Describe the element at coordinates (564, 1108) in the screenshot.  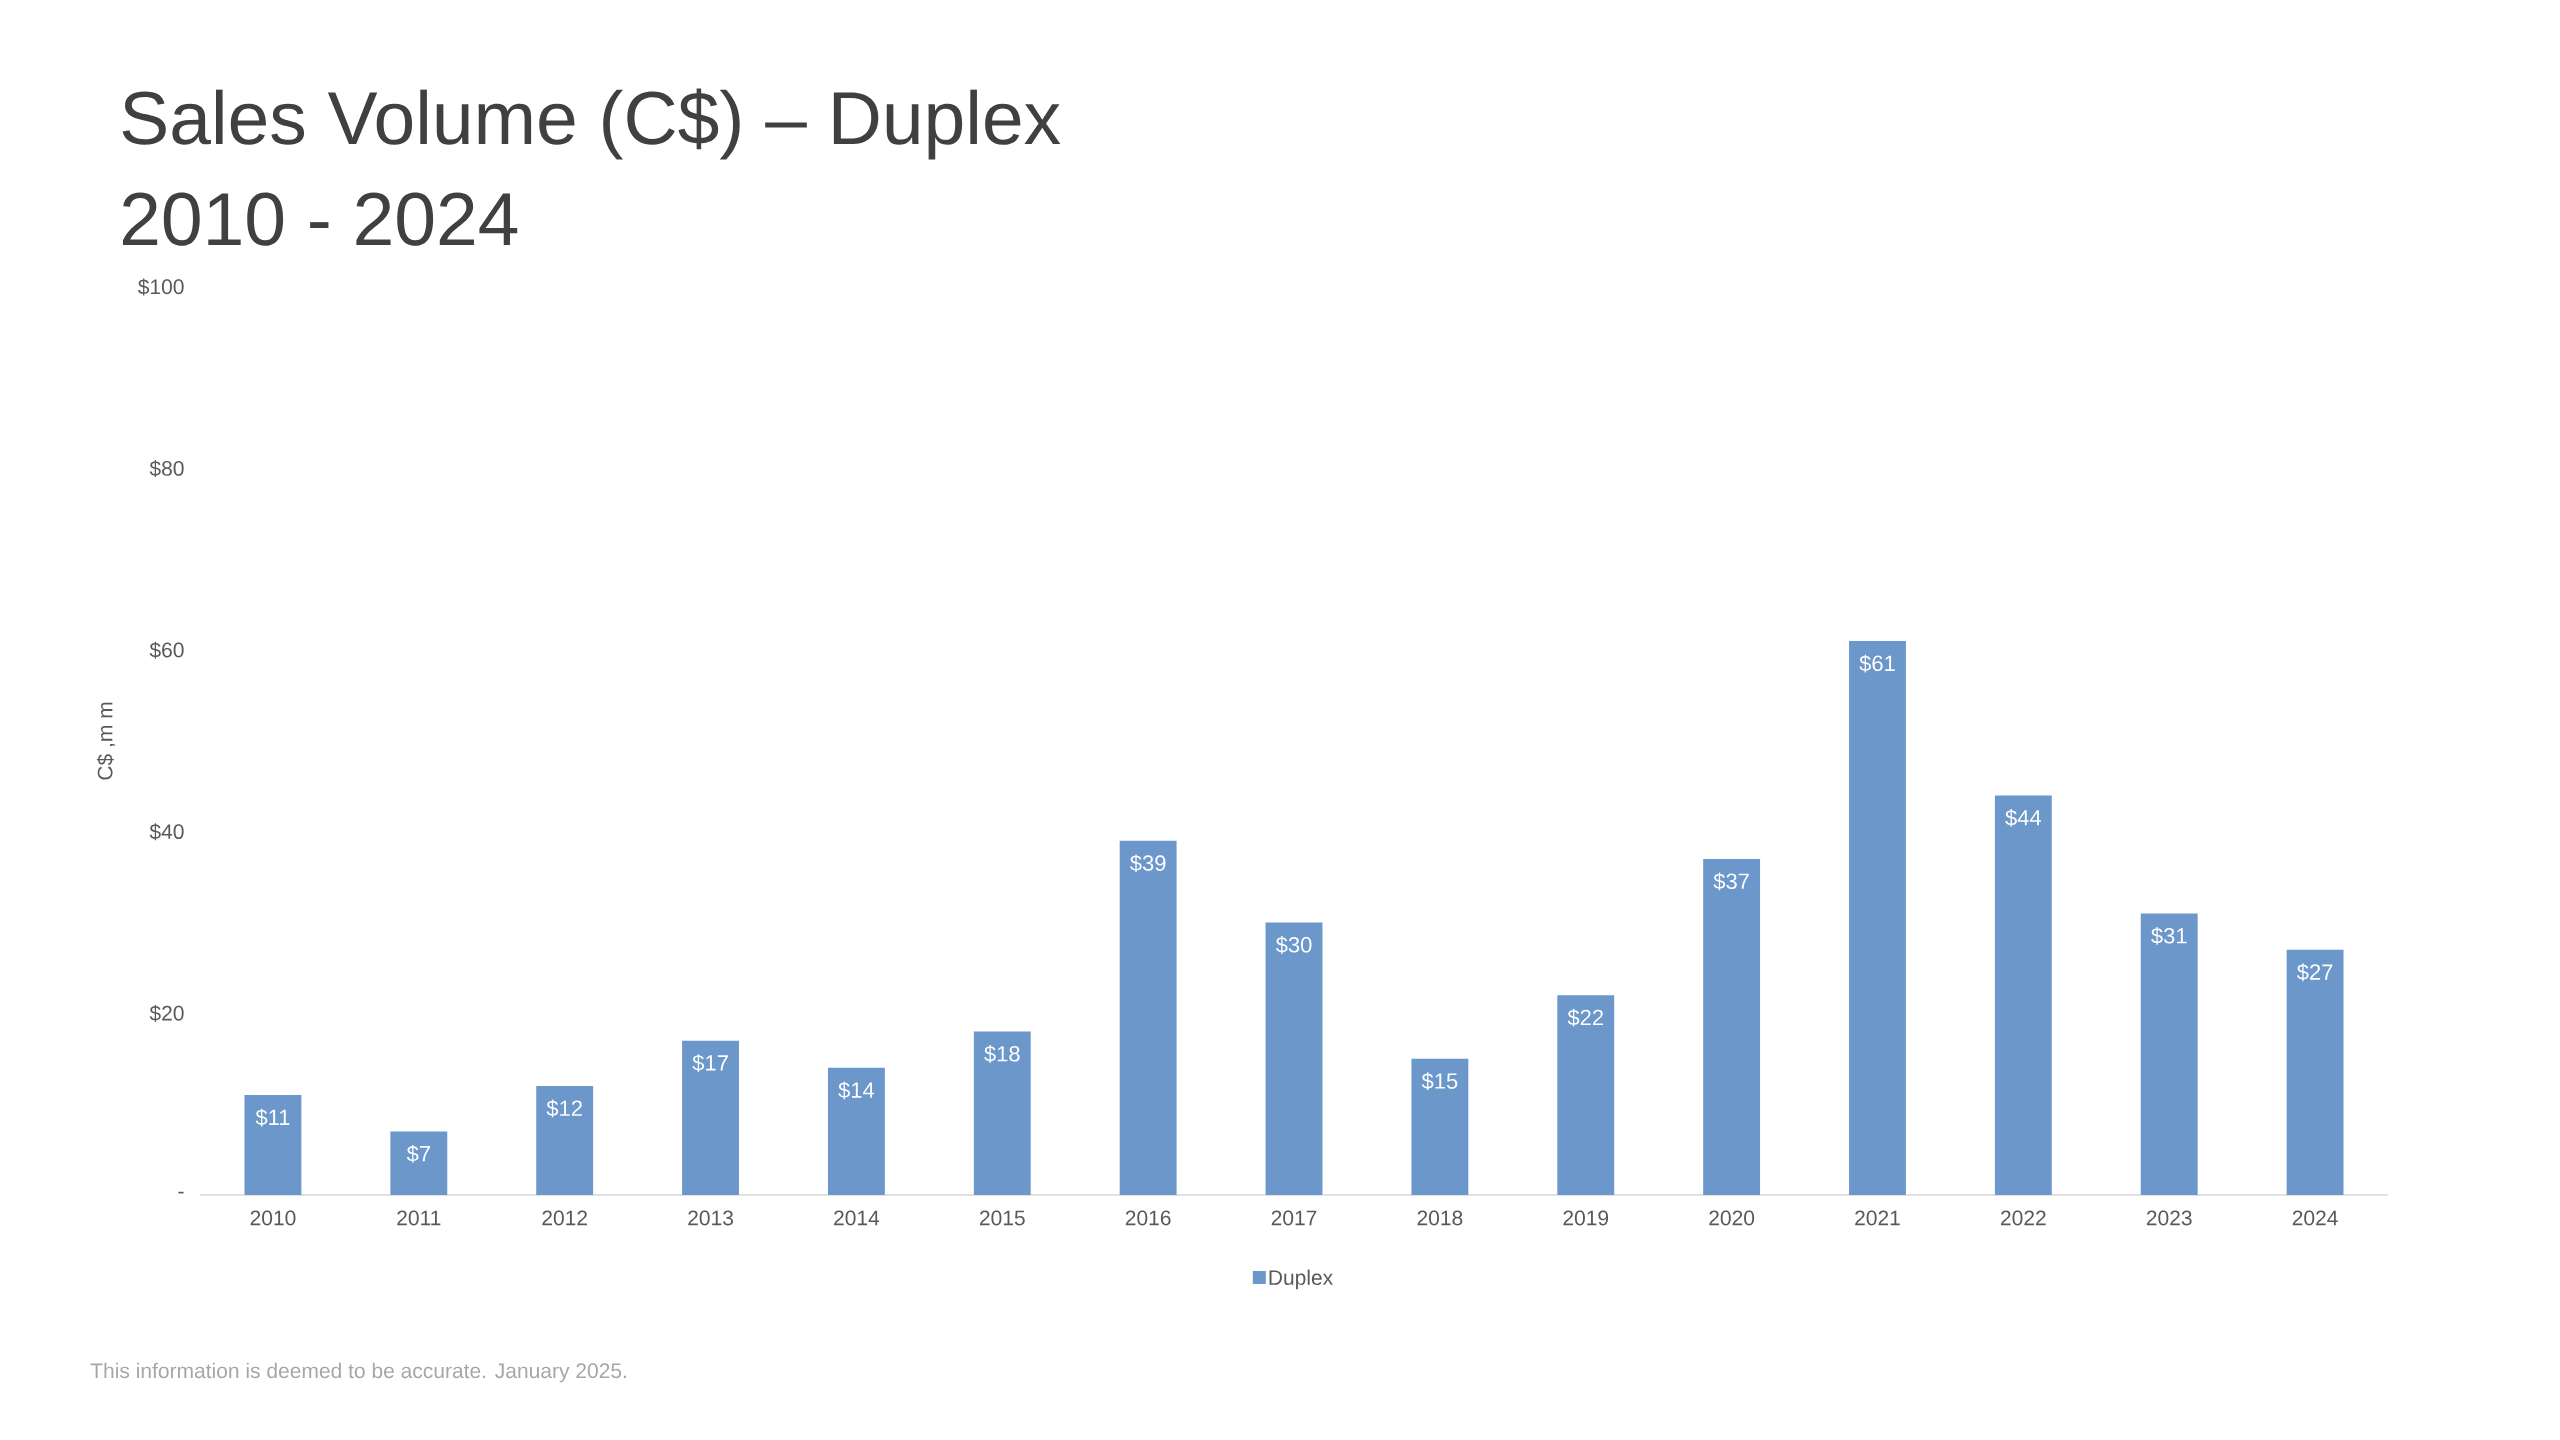
I see `data-label: $12` at that location.